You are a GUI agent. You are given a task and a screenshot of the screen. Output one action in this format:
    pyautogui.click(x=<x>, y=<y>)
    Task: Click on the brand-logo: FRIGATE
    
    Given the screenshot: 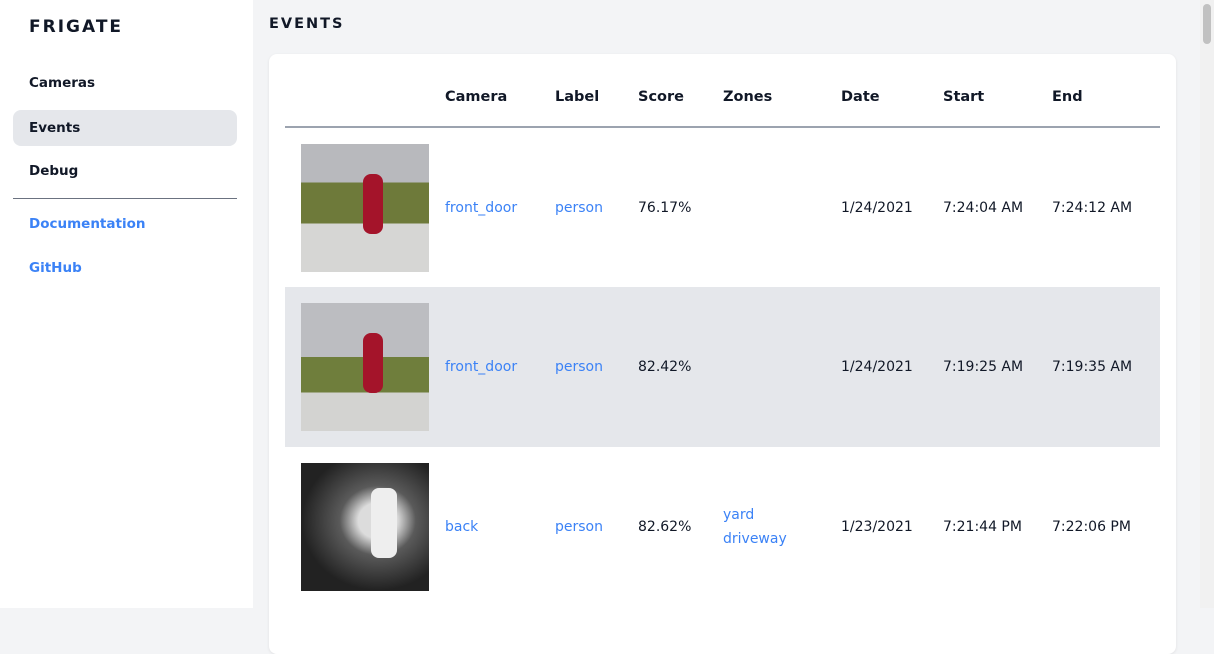 What is the action you would take?
    pyautogui.click(x=76, y=27)
    